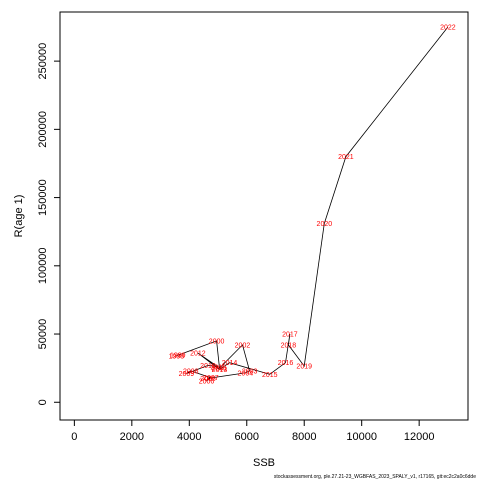 This screenshot has width=480, height=480. What do you see at coordinates (43, 61) in the screenshot?
I see `y-tick-label: 250000` at bounding box center [43, 61].